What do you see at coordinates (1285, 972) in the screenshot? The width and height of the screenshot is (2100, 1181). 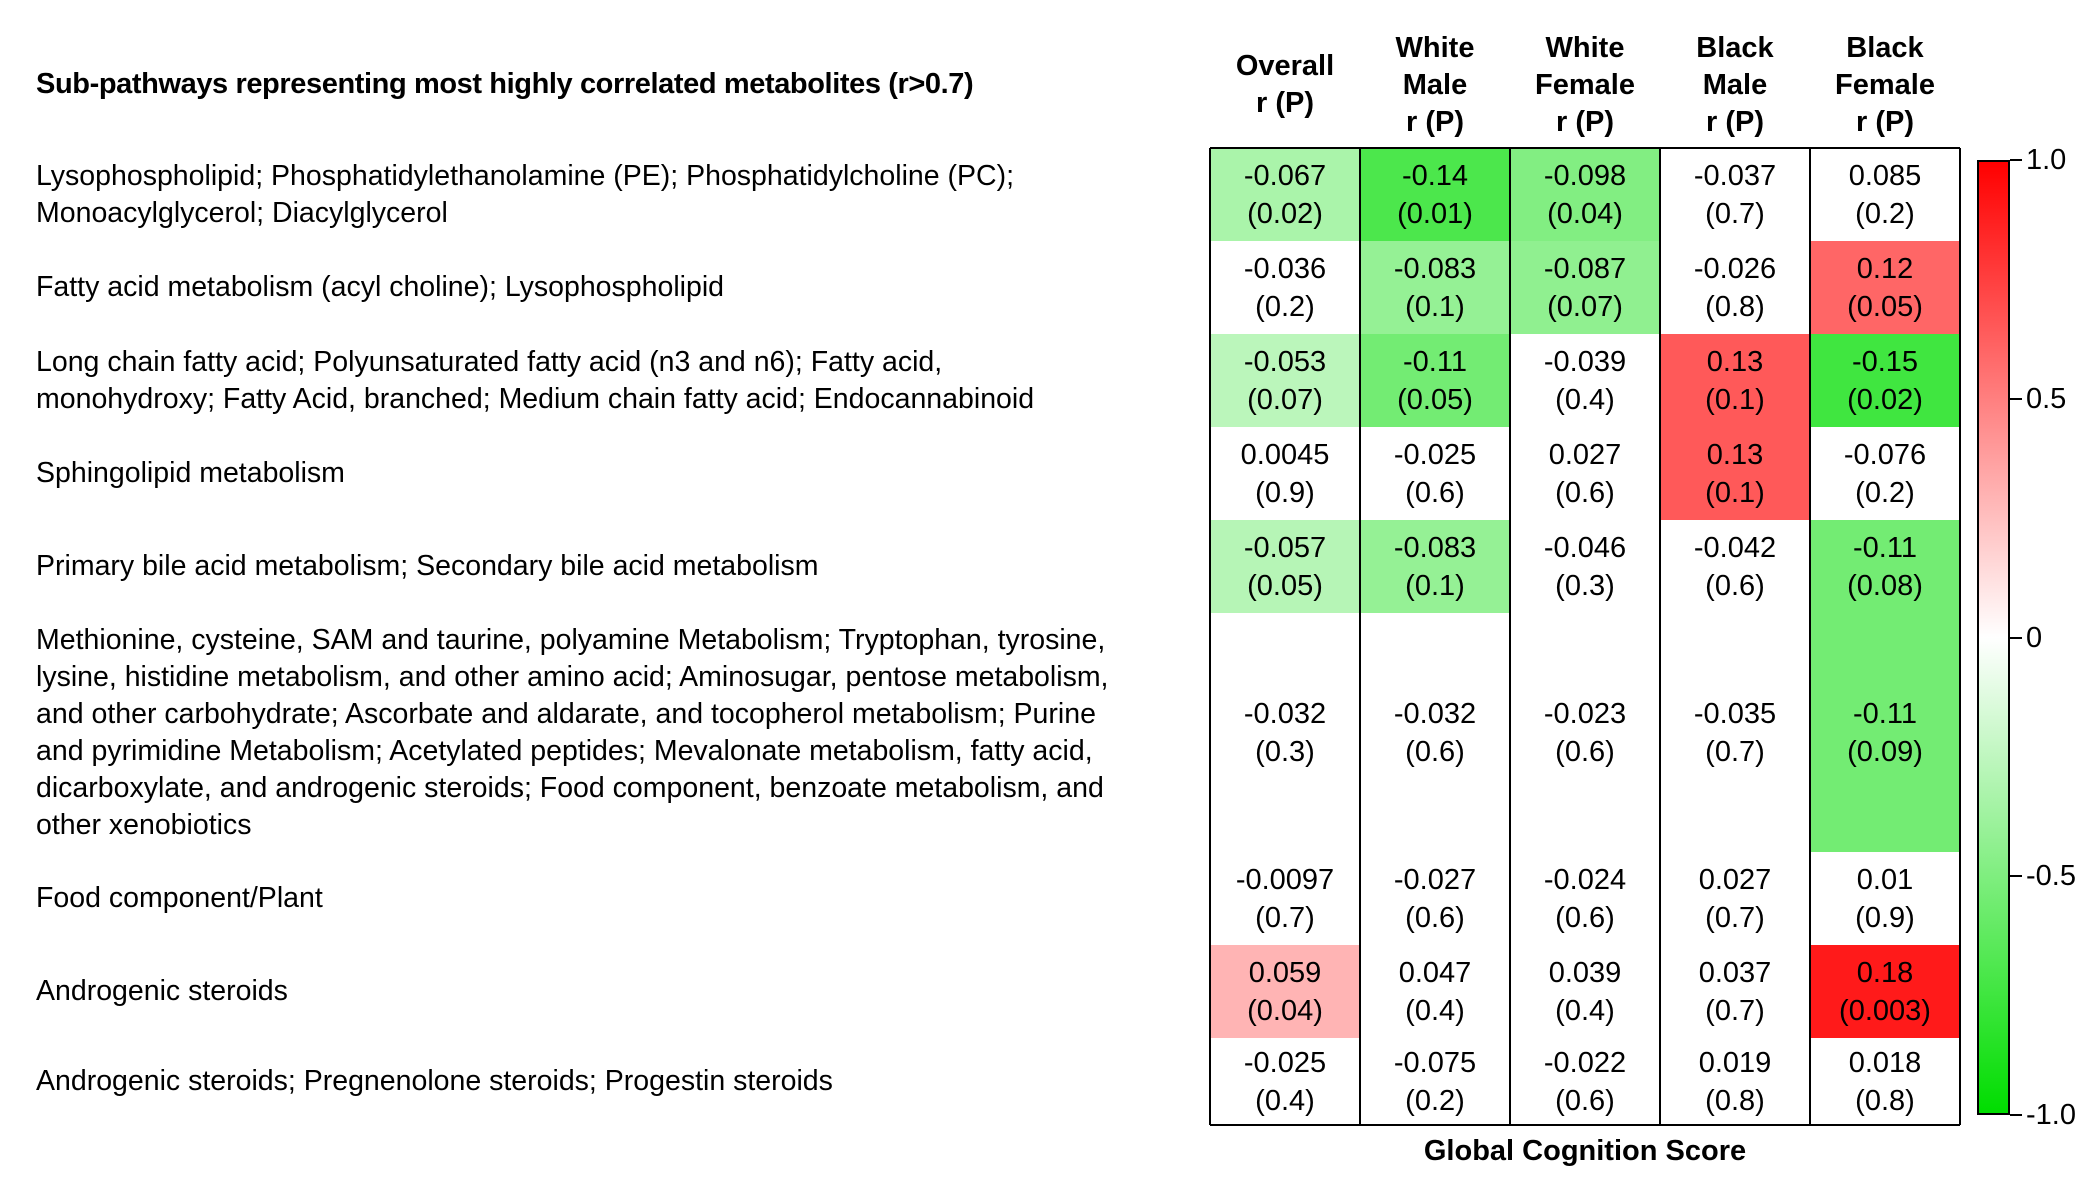 I see `cell-r-value: 0.059` at bounding box center [1285, 972].